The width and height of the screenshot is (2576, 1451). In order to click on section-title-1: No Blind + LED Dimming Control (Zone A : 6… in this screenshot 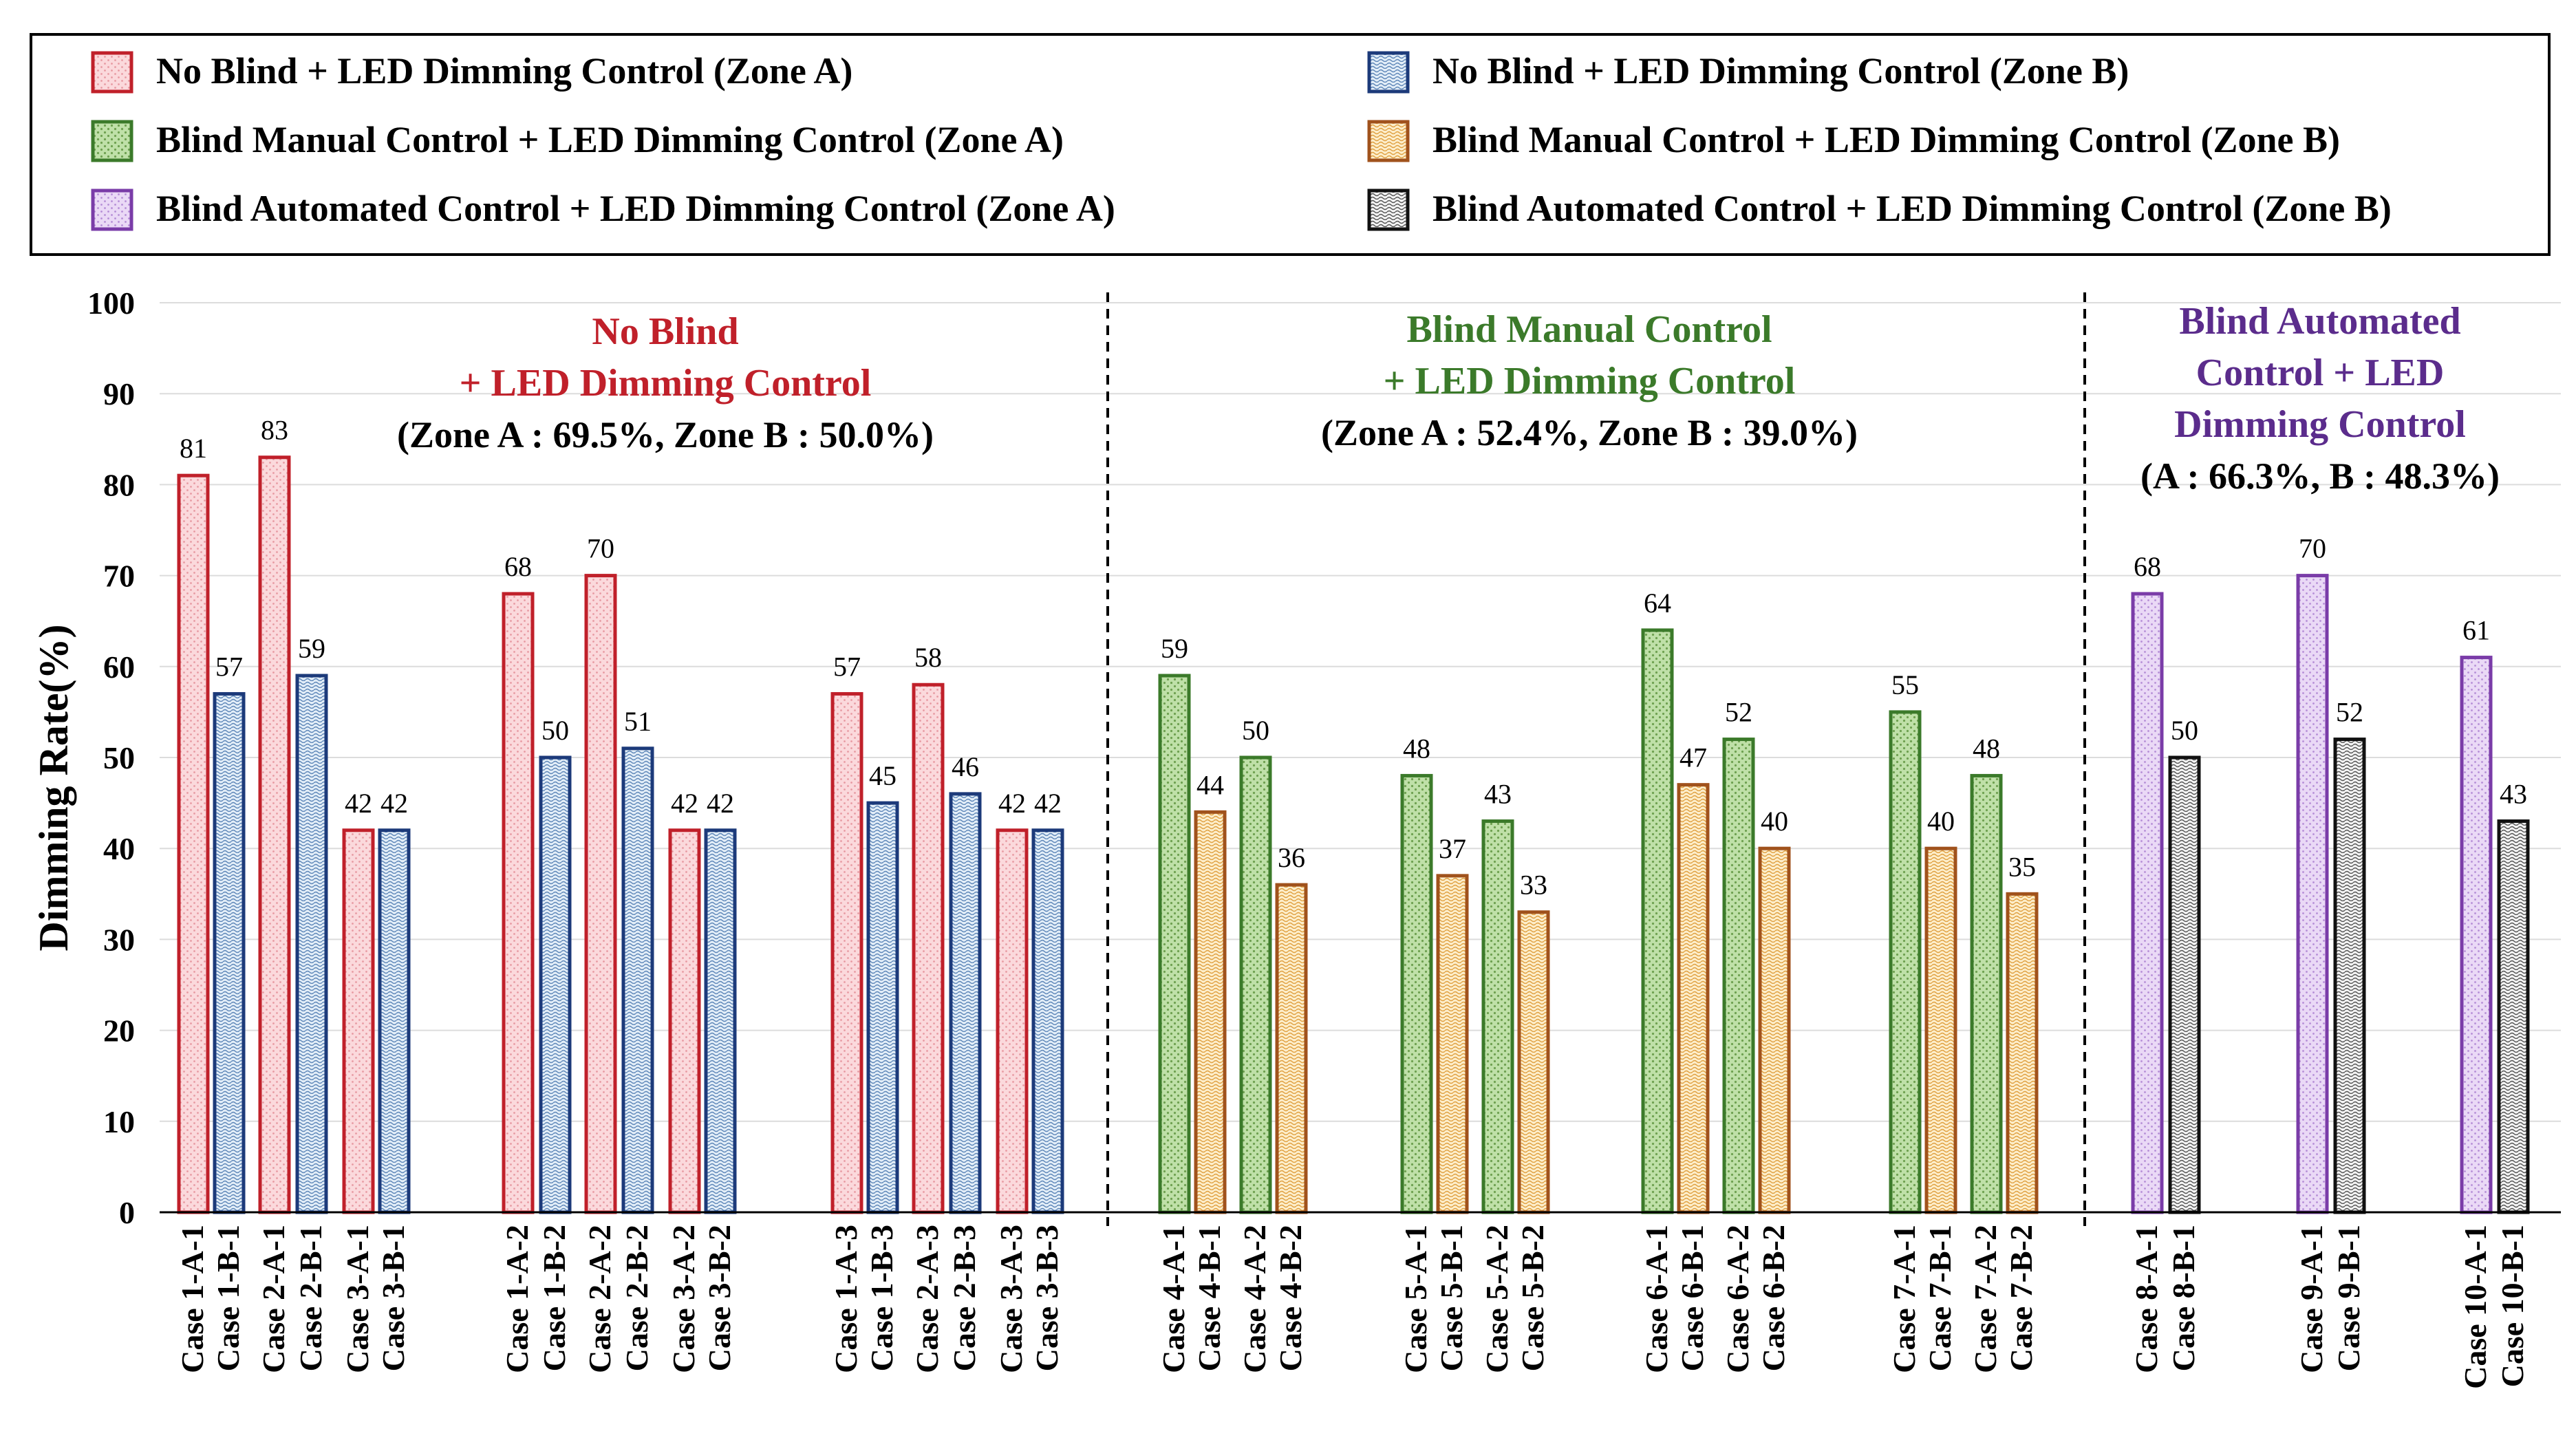, I will do `click(665, 382)`.